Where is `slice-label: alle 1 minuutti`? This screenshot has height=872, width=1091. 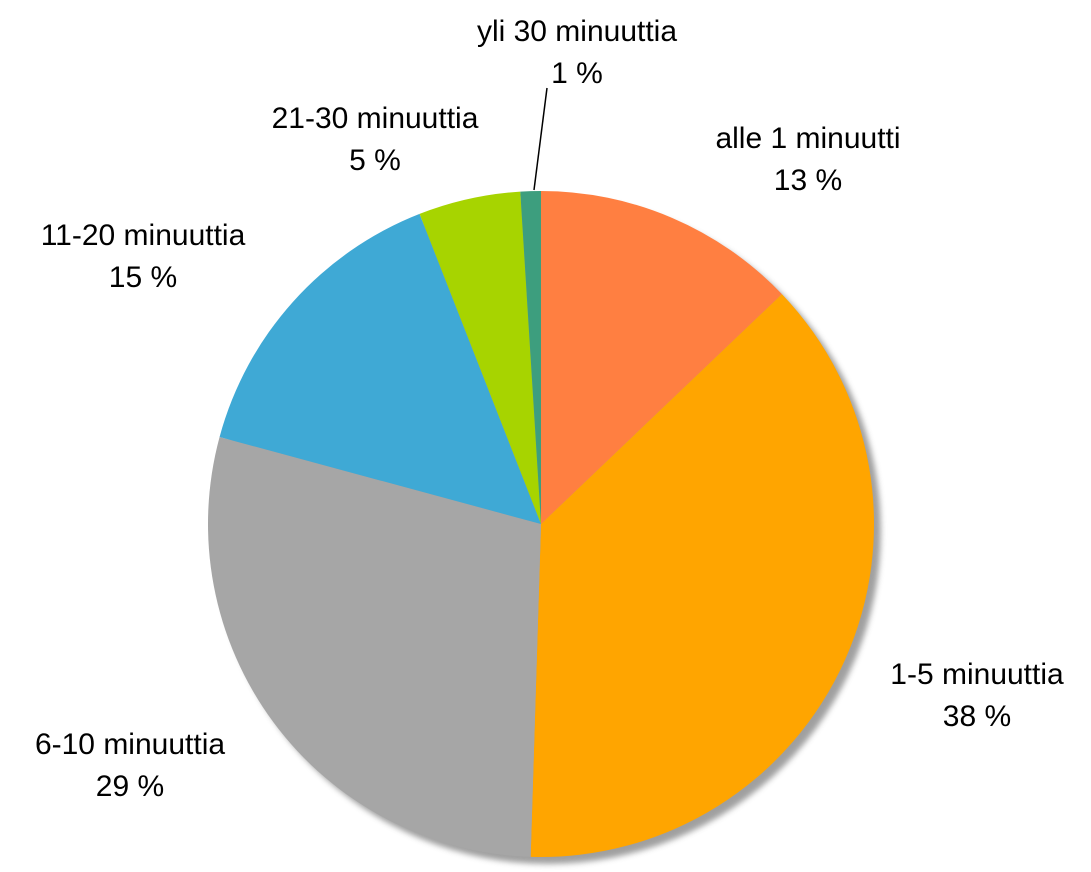
slice-label: alle 1 minuutti is located at coordinates (807, 138).